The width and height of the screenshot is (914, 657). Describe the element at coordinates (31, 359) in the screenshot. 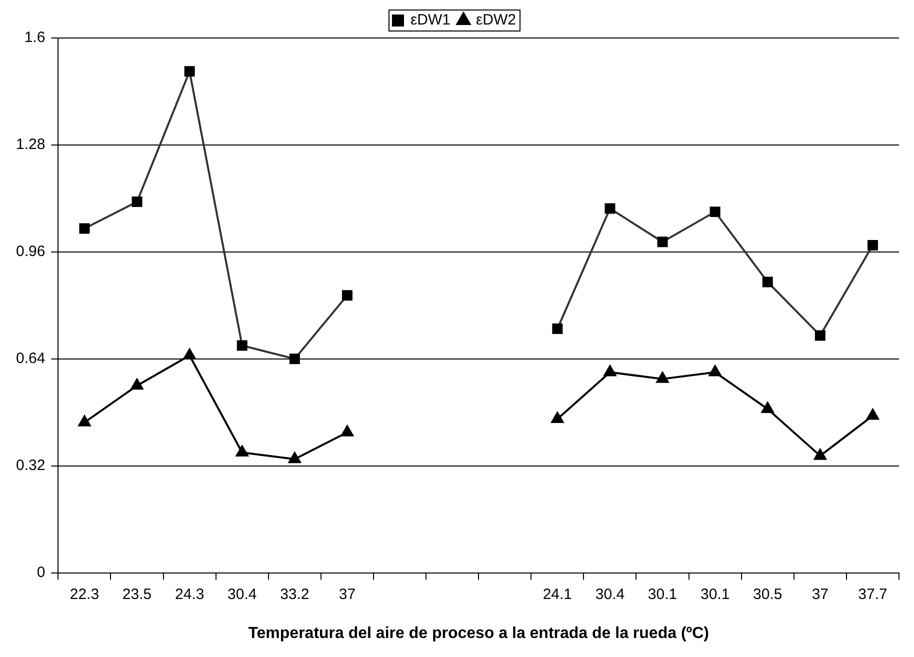

I see `y-tick-label: 0.64` at that location.